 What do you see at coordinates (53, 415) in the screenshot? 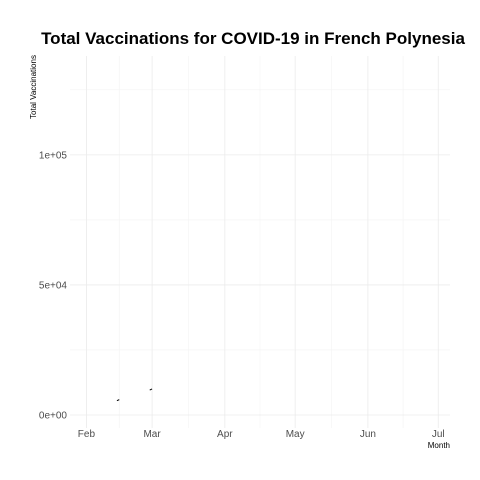
I see `y-tick-label-0e+00: 0e+00` at bounding box center [53, 415].